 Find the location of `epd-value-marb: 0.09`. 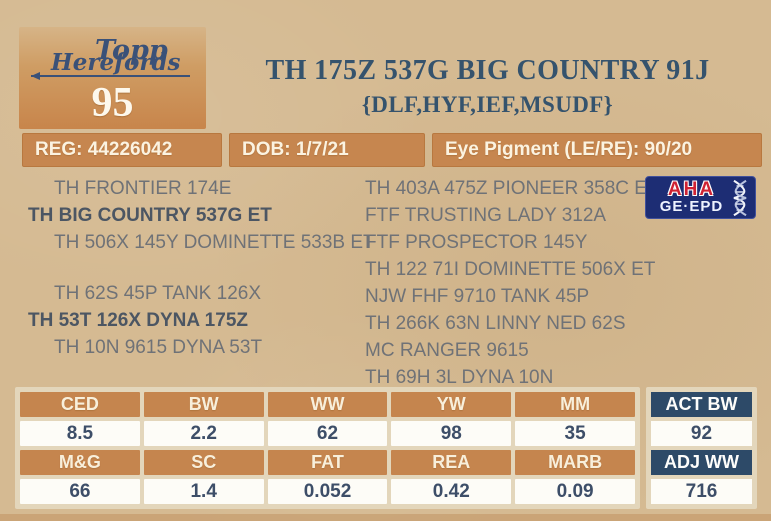

epd-value-marb: 0.09 is located at coordinates (575, 491).